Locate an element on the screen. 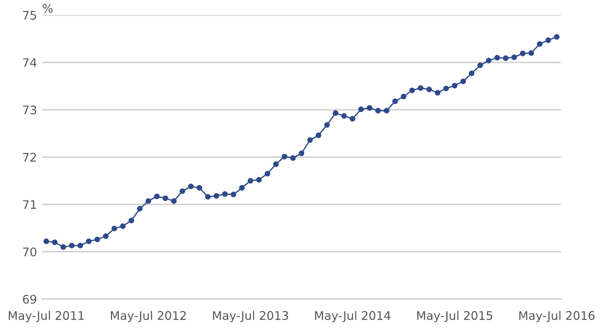  x-tick-label: May-Jul 2016 is located at coordinates (557, 316).